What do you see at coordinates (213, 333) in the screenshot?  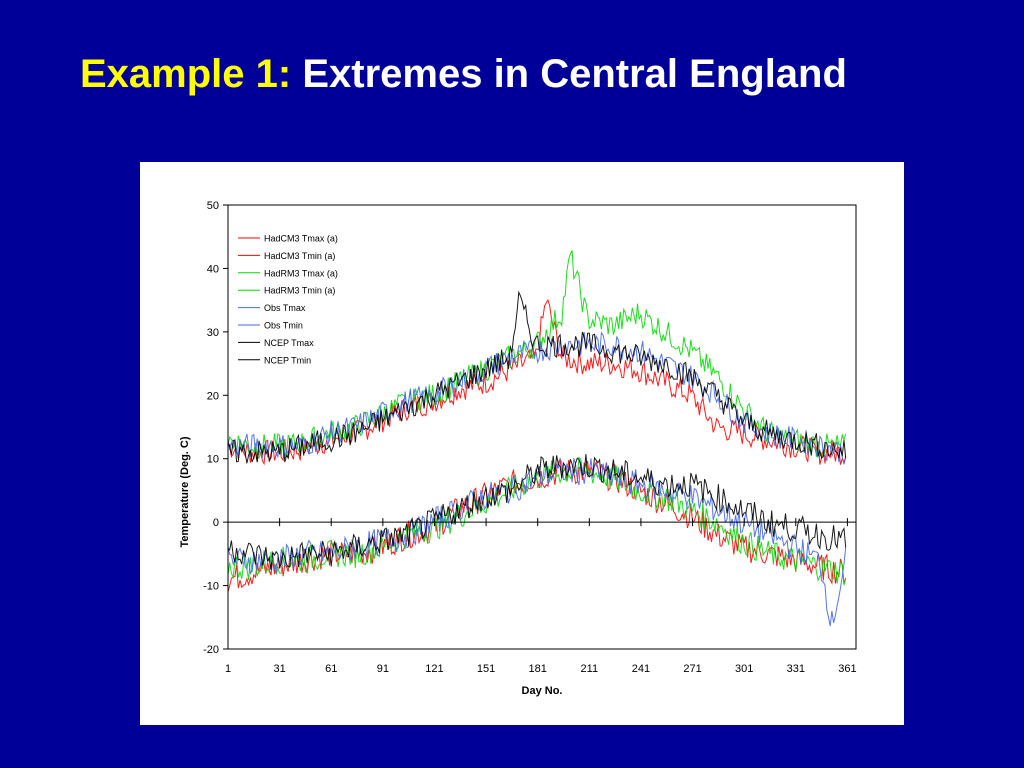 I see `y-tick-label: 30` at bounding box center [213, 333].